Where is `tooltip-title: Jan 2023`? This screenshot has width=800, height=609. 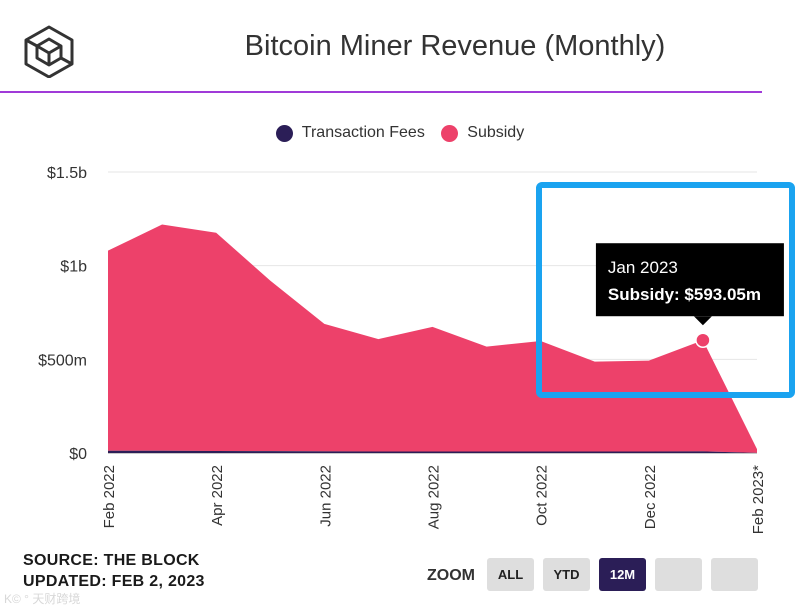
tooltip-title: Jan 2023 is located at coordinates (643, 267).